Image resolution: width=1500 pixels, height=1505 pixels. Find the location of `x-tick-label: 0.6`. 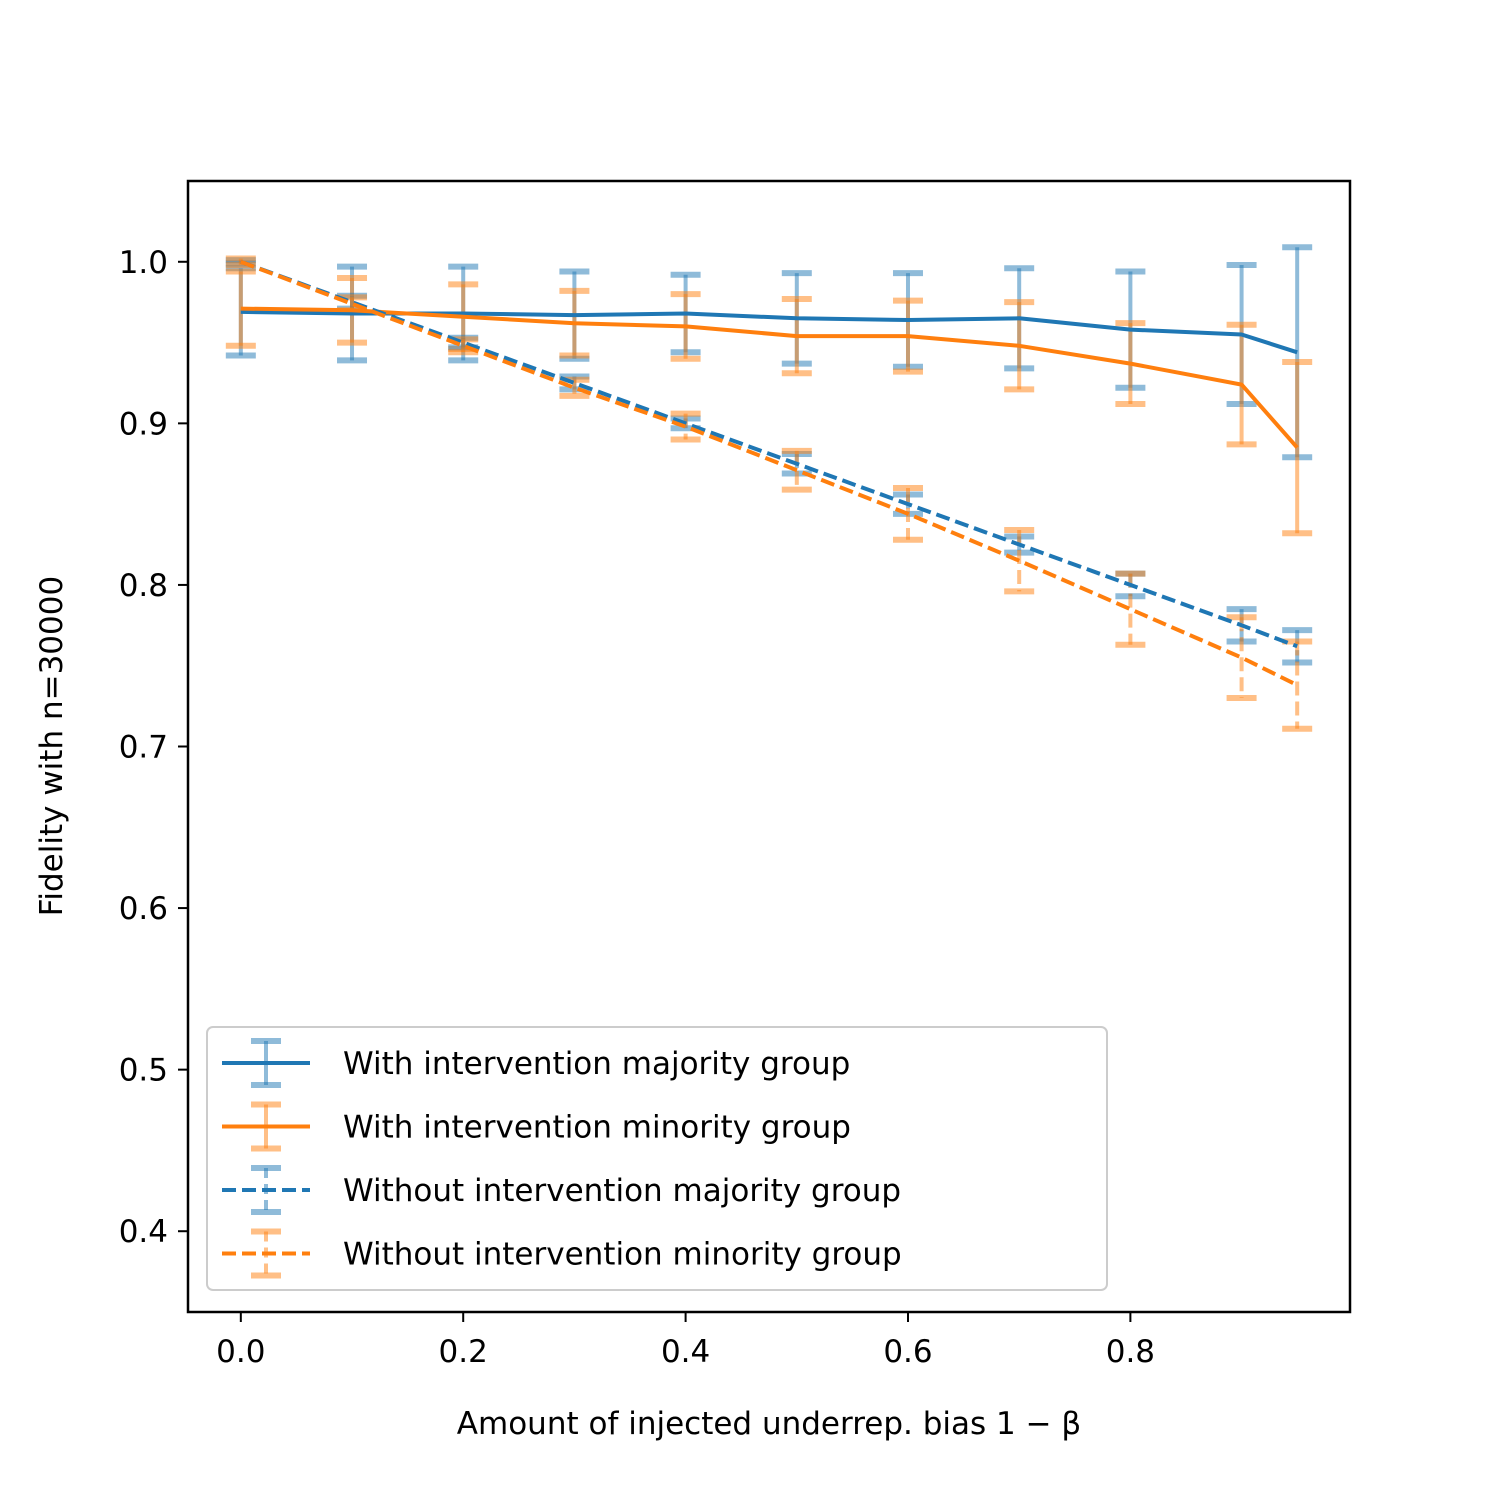

x-tick-label: 0.6 is located at coordinates (907, 1352).